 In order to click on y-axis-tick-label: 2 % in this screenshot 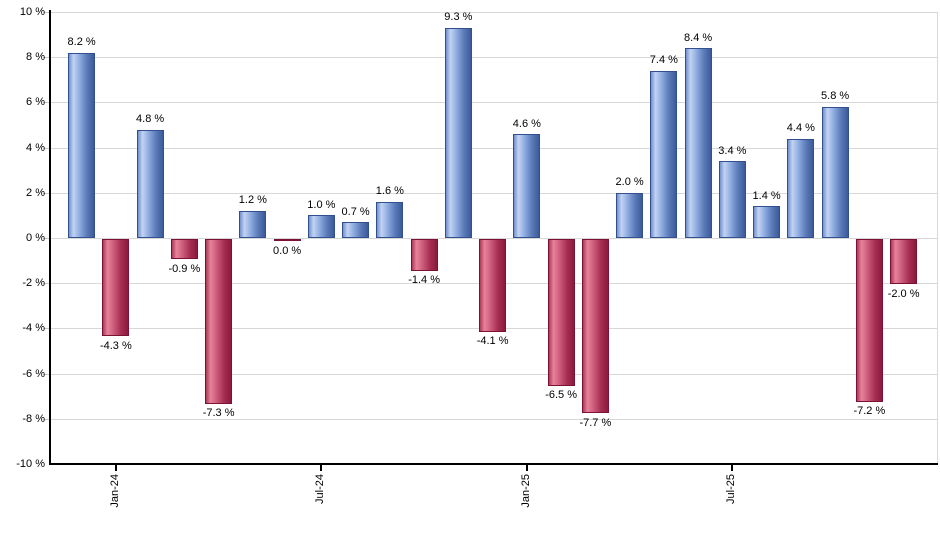, I will do `click(35, 192)`.